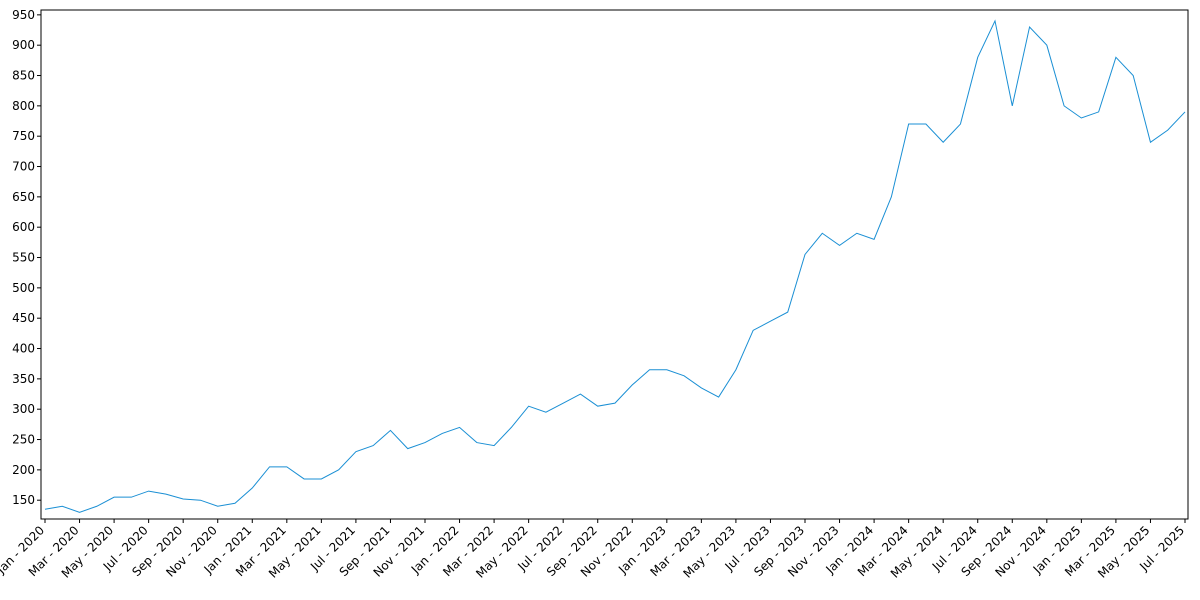 The image size is (1200, 600). Describe the element at coordinates (23, 470) in the screenshot. I see `y-tick-label: 200` at that location.